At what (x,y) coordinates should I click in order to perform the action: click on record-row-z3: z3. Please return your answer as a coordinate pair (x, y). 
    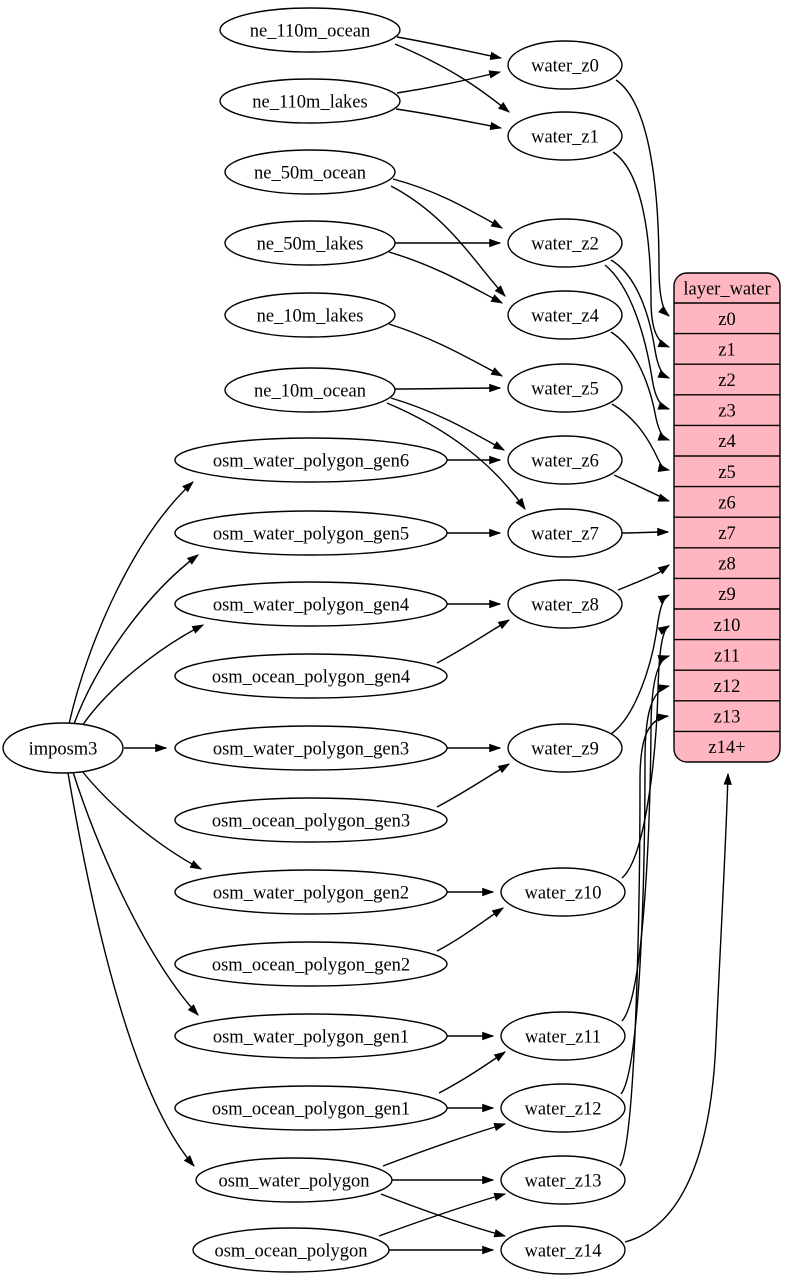
    Looking at the image, I should click on (726, 412).